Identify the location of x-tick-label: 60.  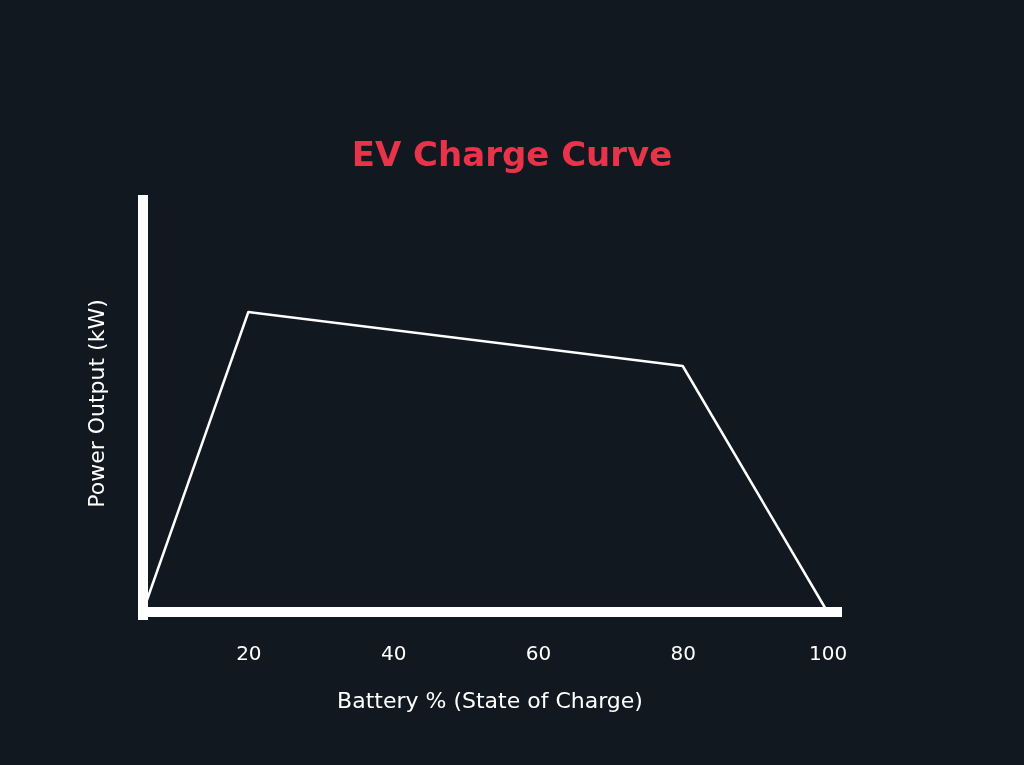
(538, 653).